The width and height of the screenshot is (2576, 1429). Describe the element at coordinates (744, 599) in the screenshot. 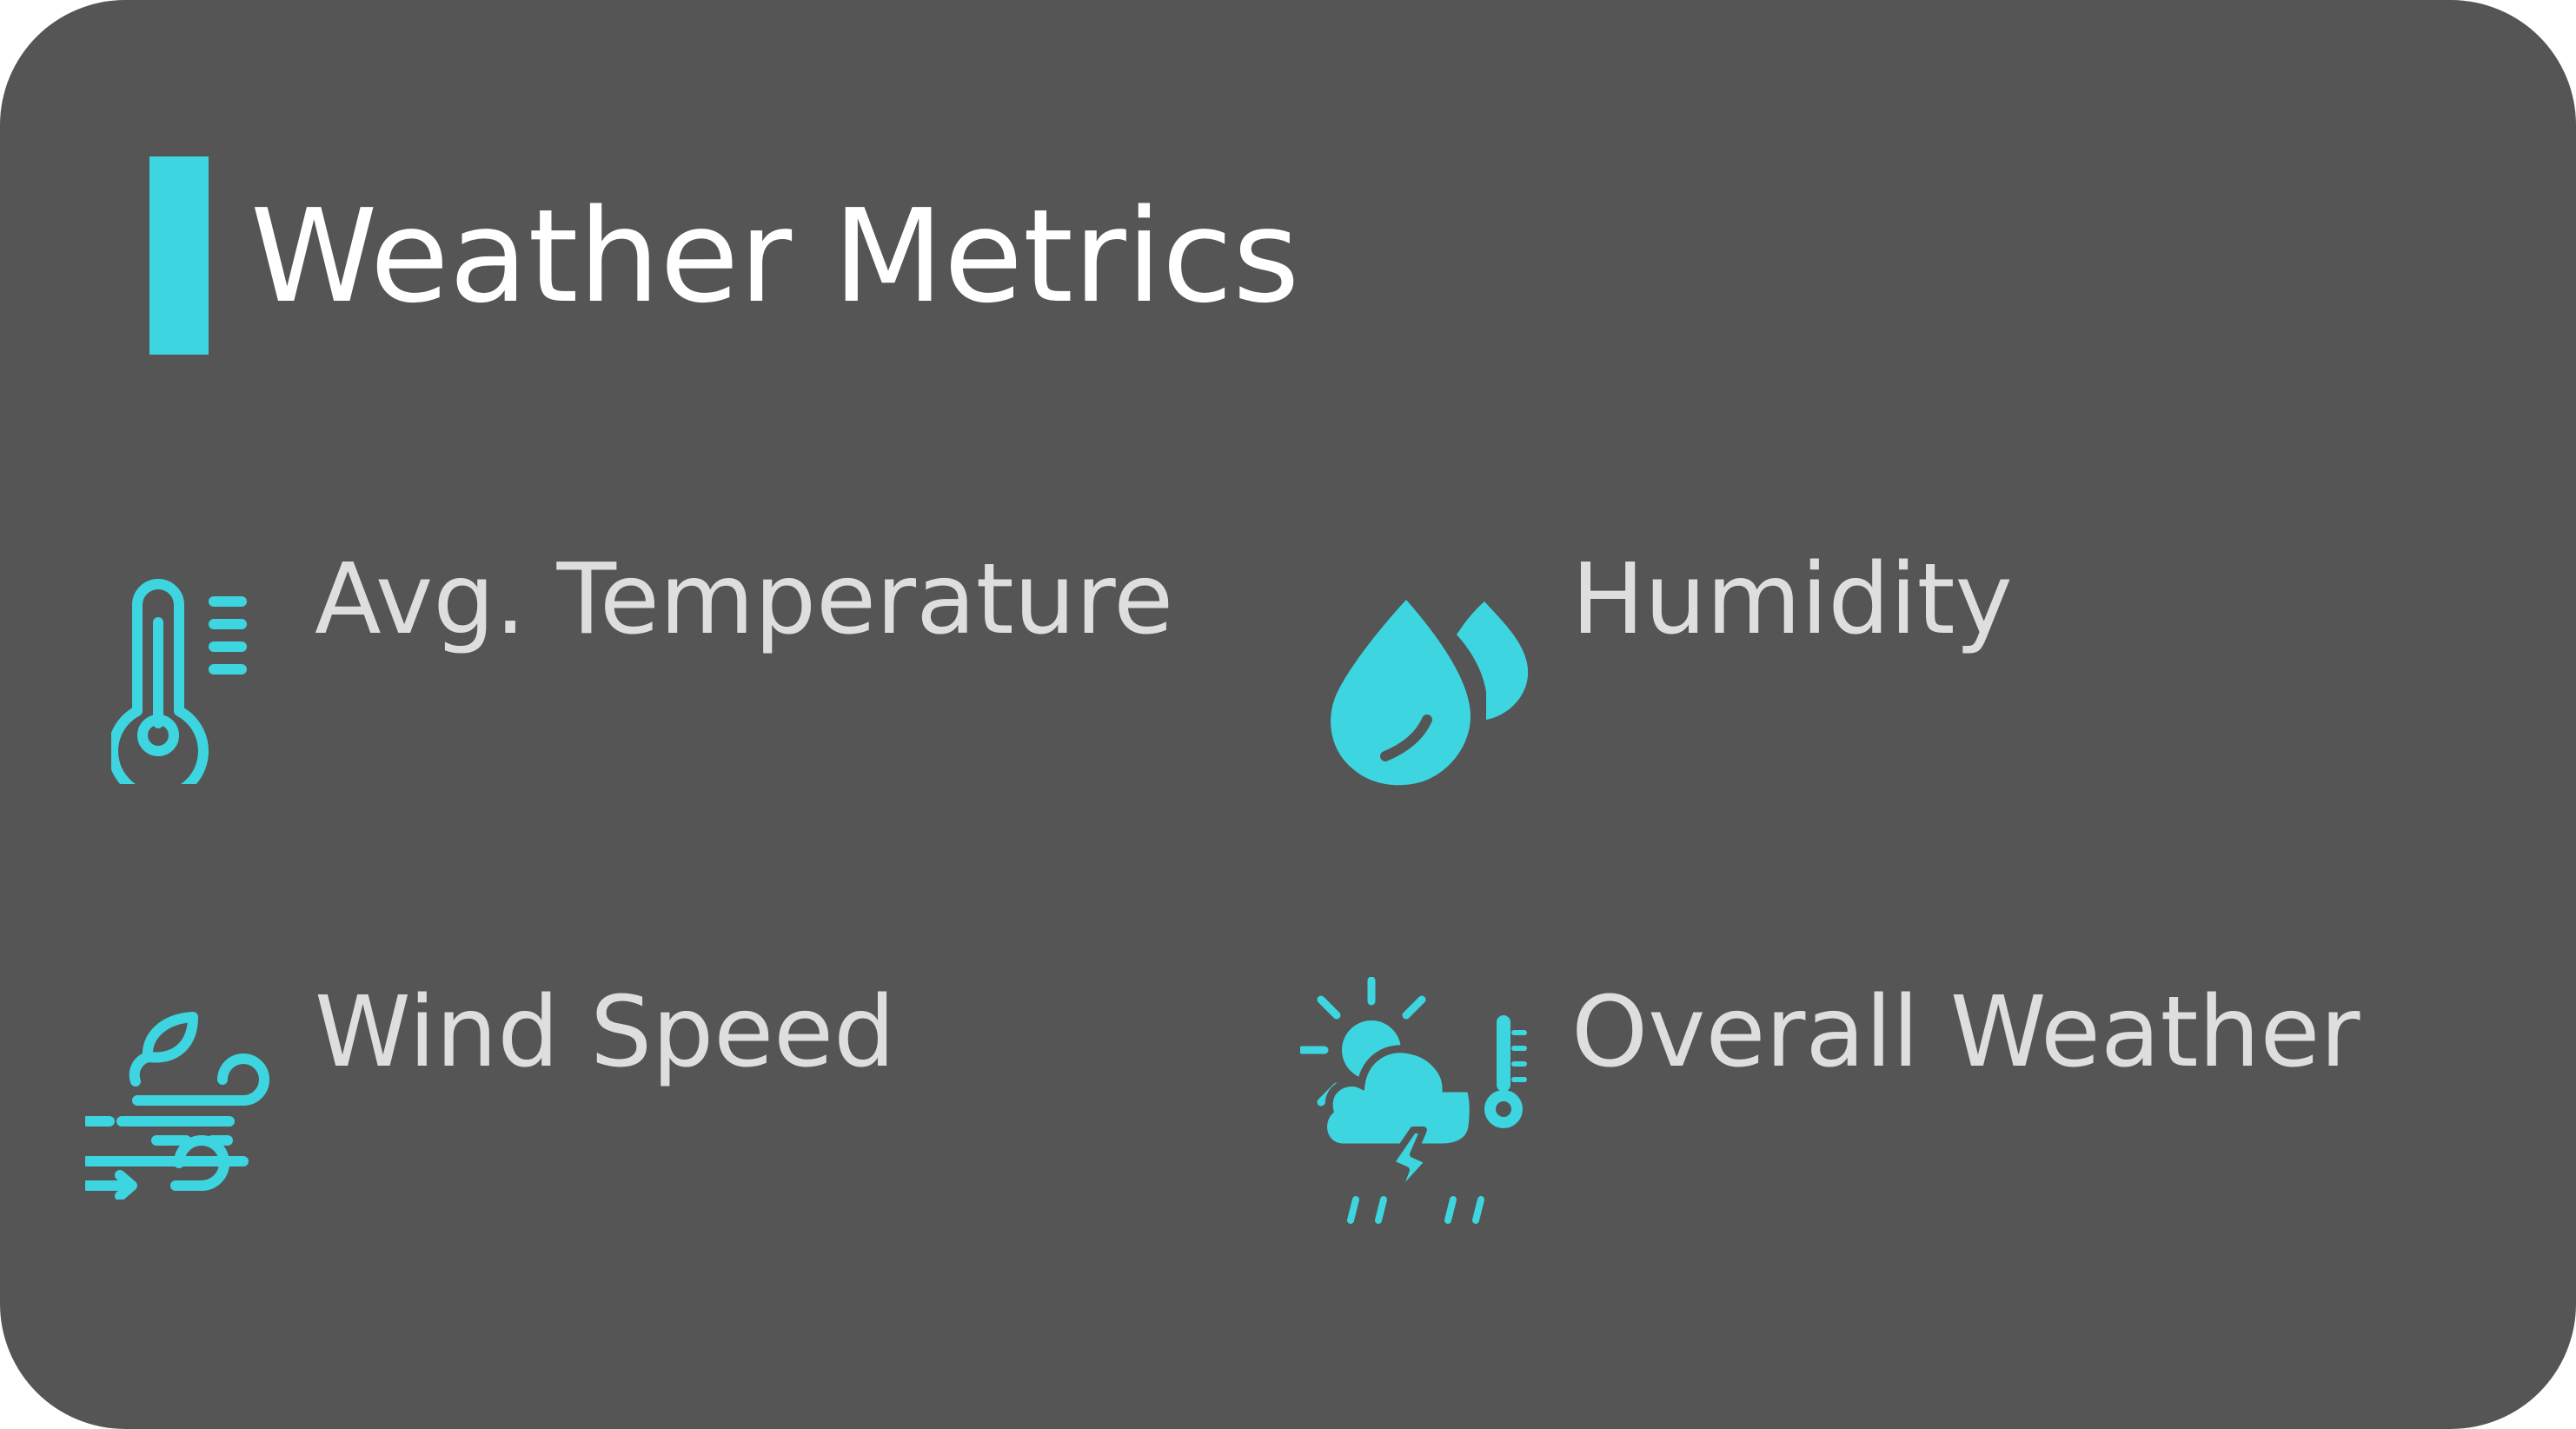

I see `metric-label-avg-temperature: Avg. Temperature` at that location.